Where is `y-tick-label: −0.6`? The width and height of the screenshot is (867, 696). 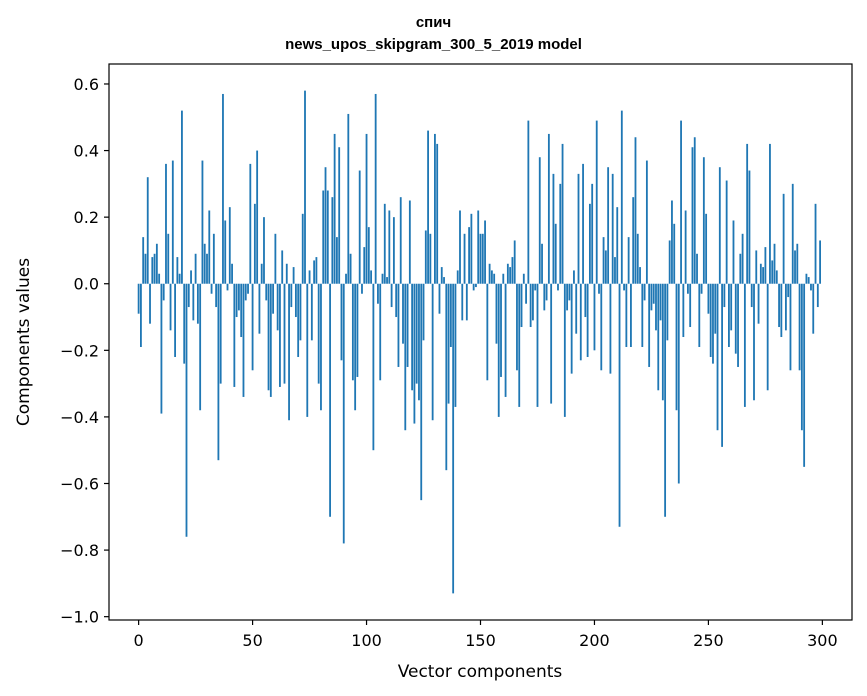 y-tick-label: −0.6 is located at coordinates (79, 483).